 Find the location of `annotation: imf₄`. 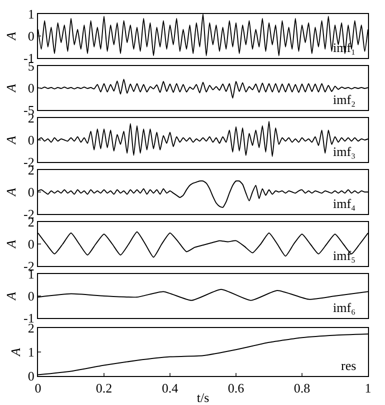

annotation: imf₄ is located at coordinates (344, 203).